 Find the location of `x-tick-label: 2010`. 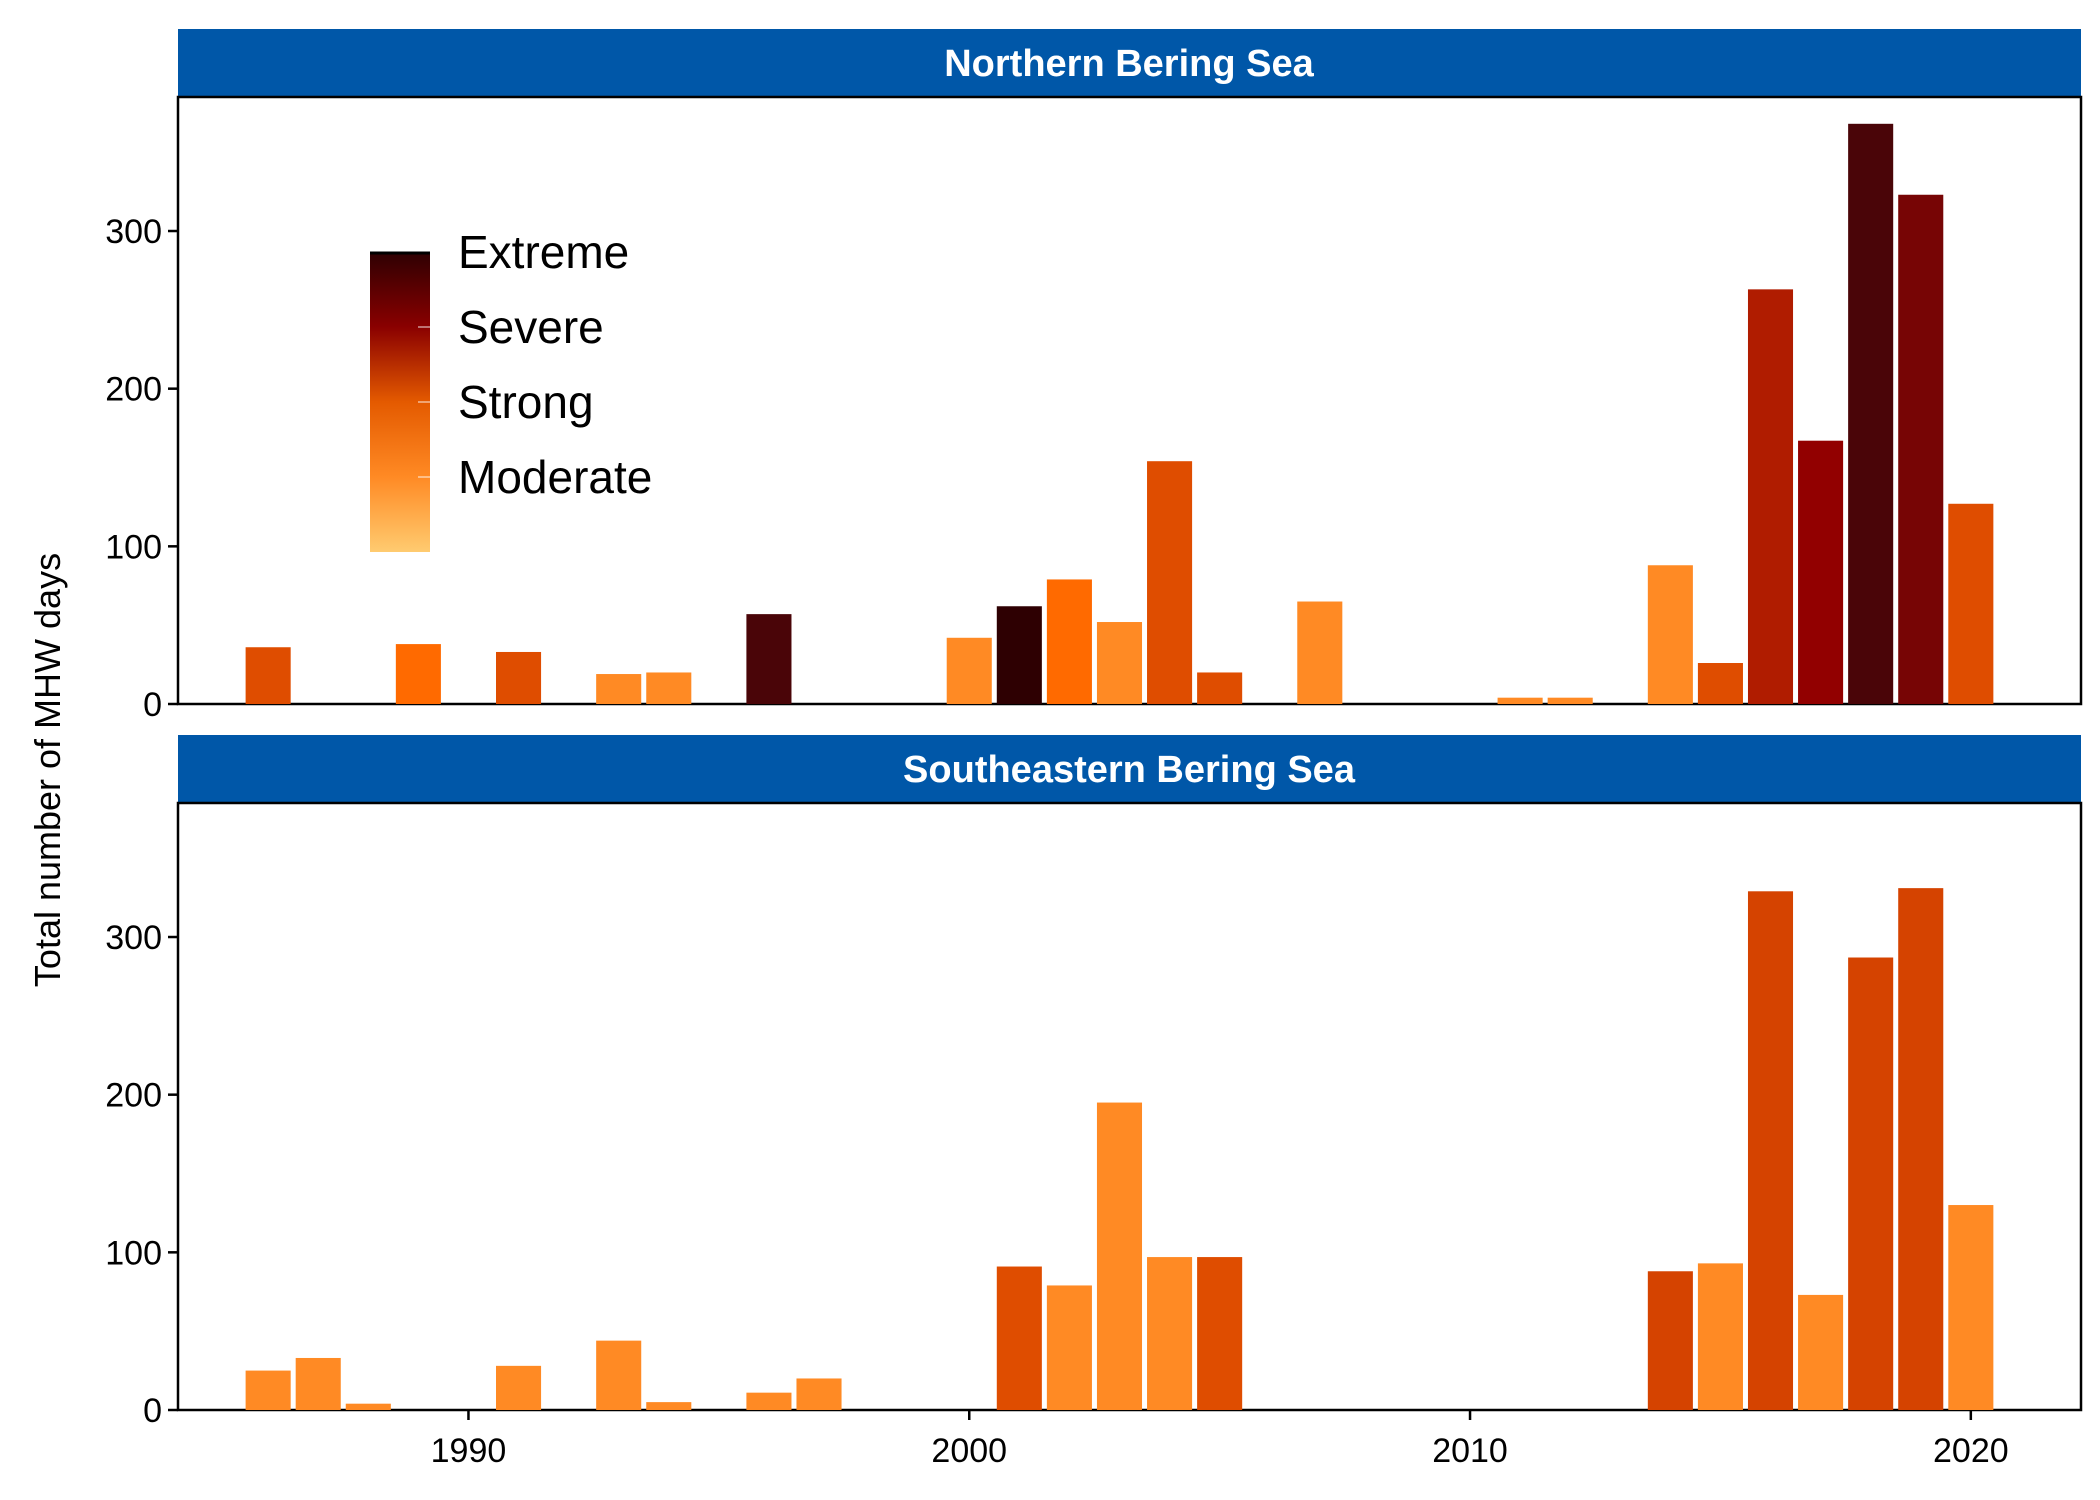

x-tick-label: 2010 is located at coordinates (1470, 1451).